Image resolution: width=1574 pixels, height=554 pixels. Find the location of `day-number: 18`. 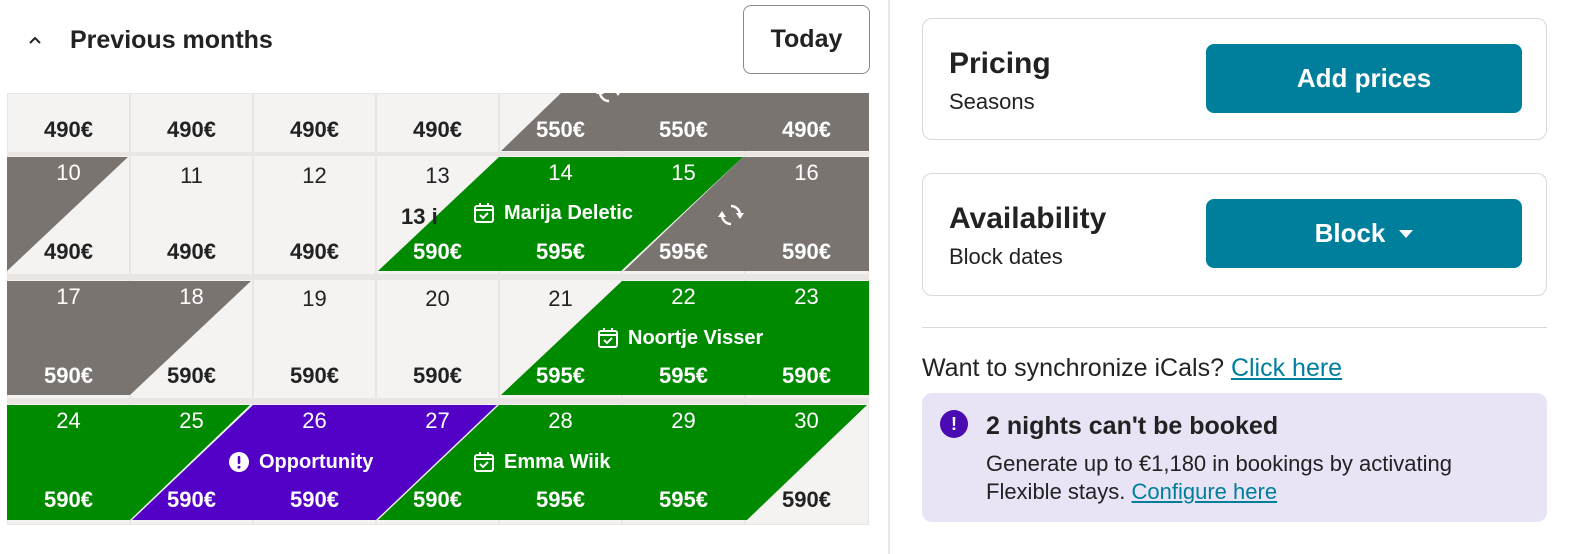

day-number: 18 is located at coordinates (191, 296).